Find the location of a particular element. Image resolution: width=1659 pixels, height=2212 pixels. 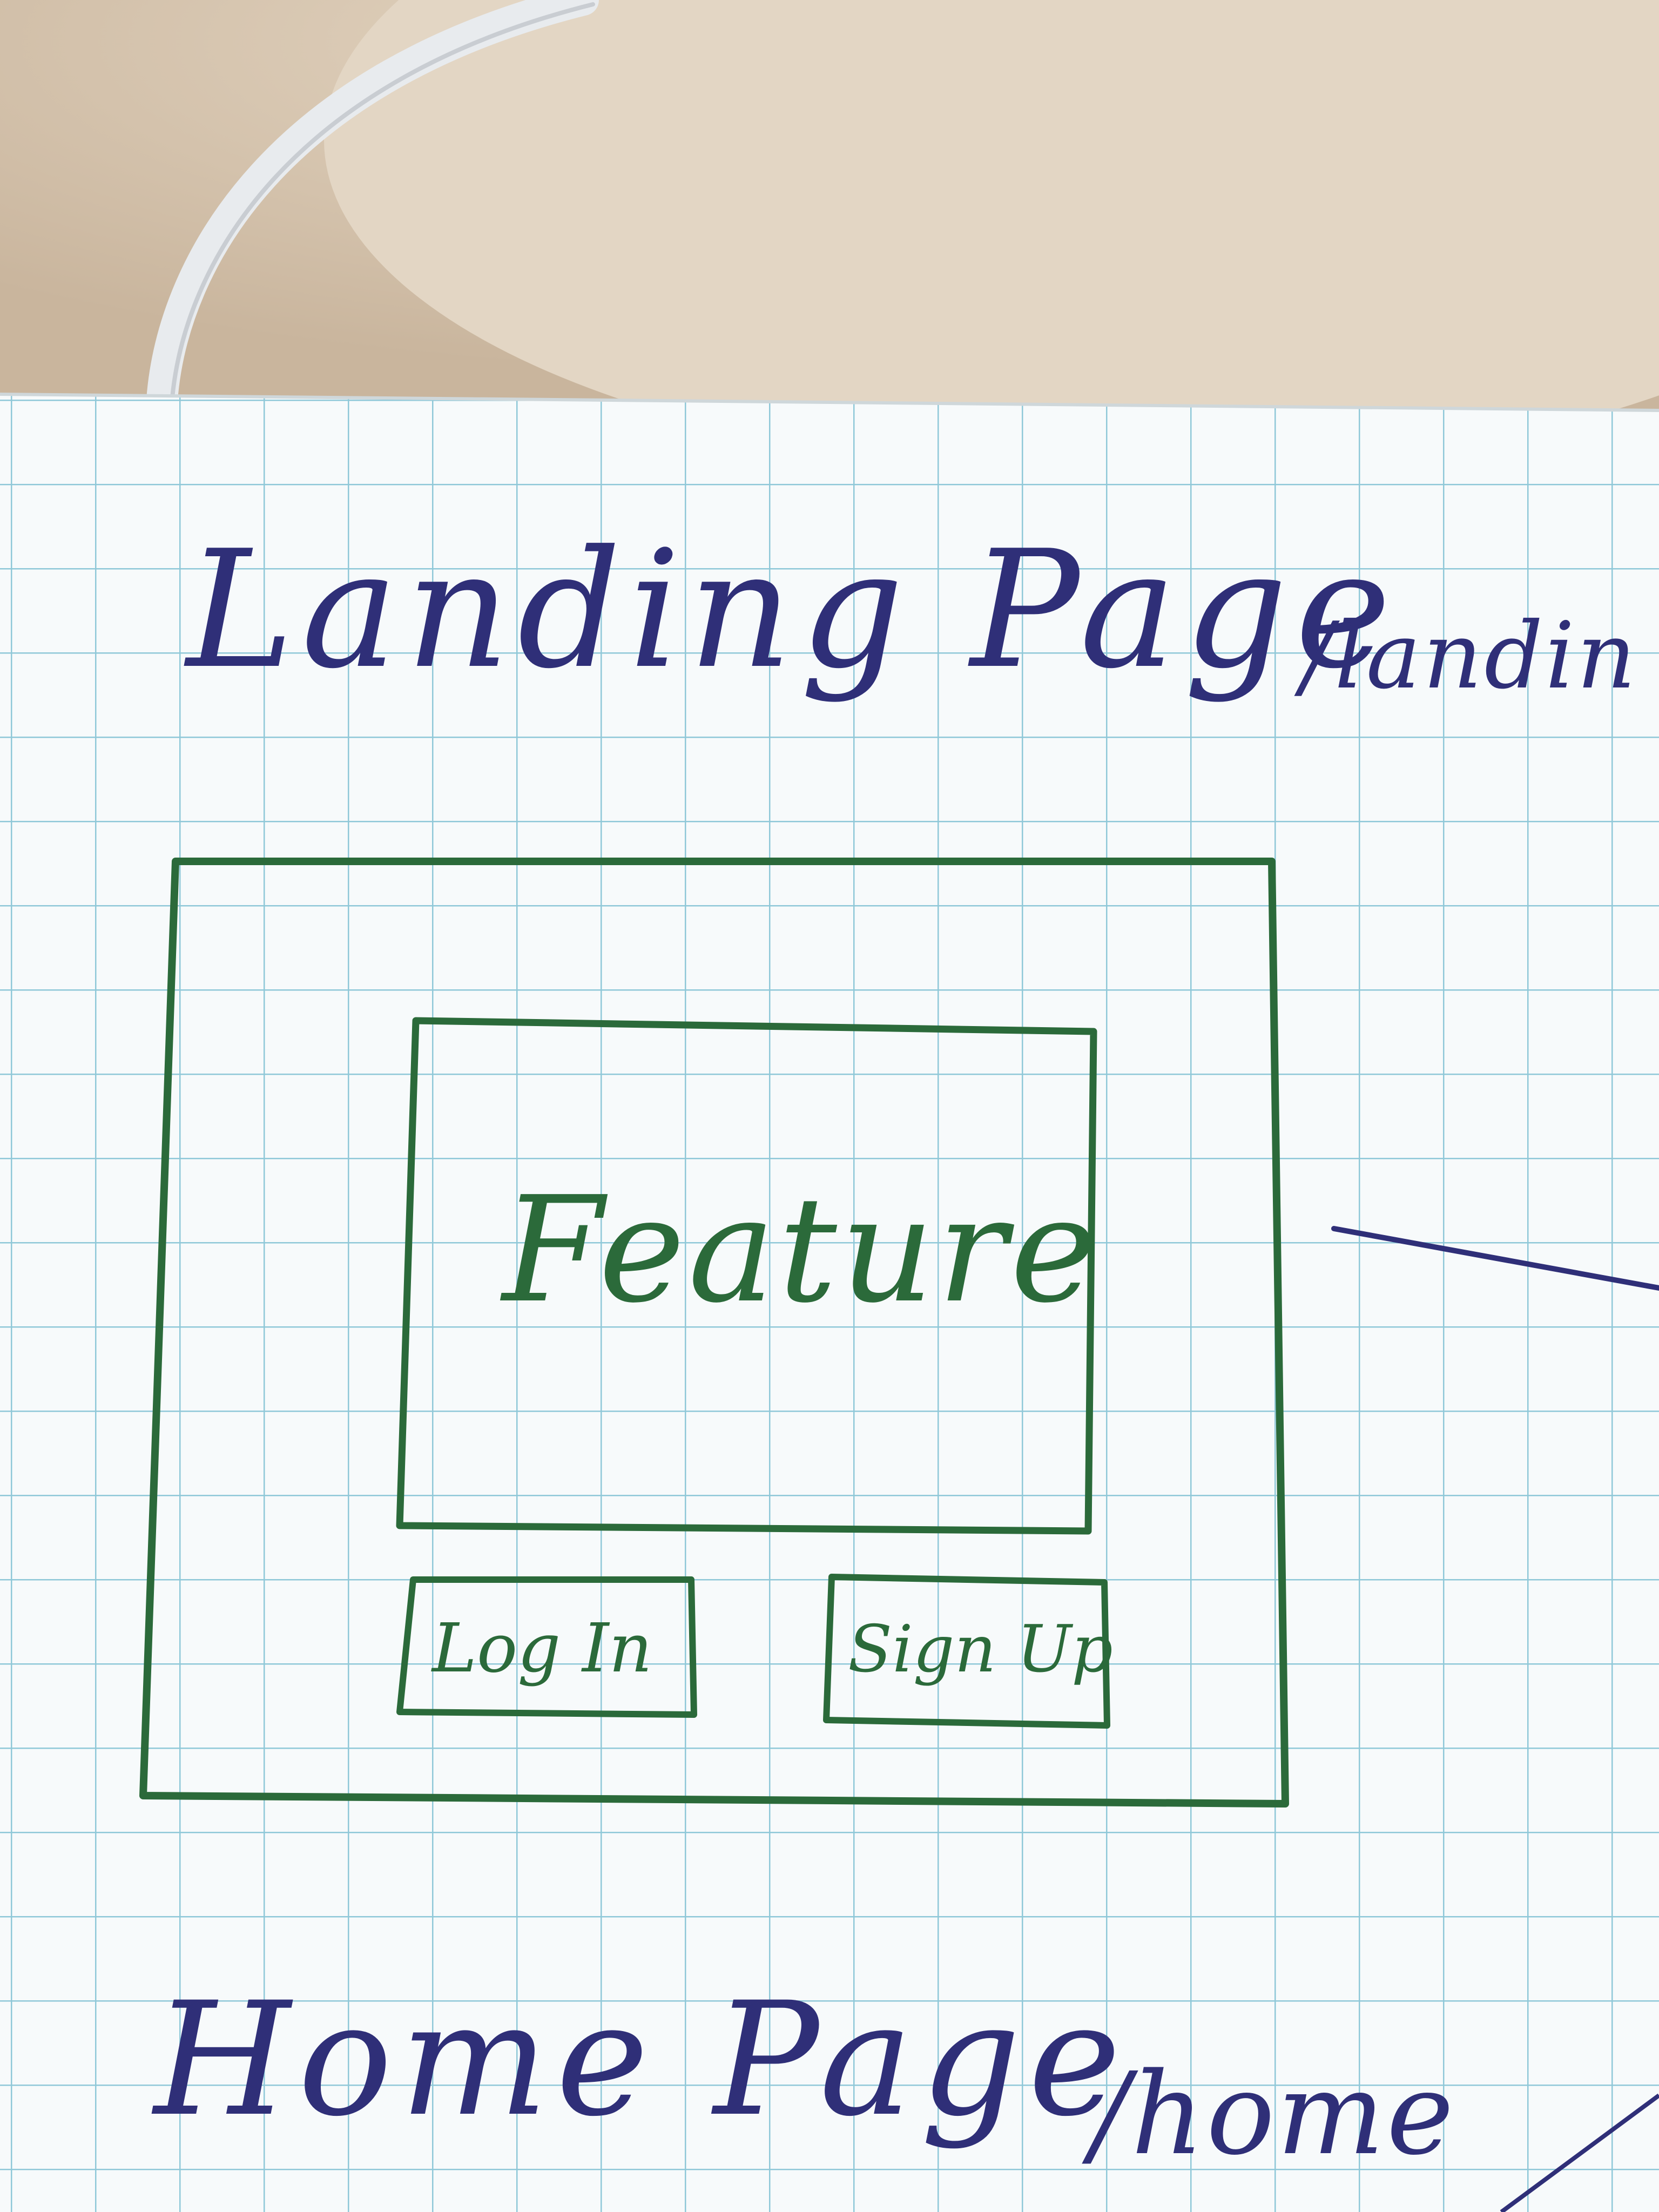

landing-page-title: Landing Page is located at coordinates (792, 610).